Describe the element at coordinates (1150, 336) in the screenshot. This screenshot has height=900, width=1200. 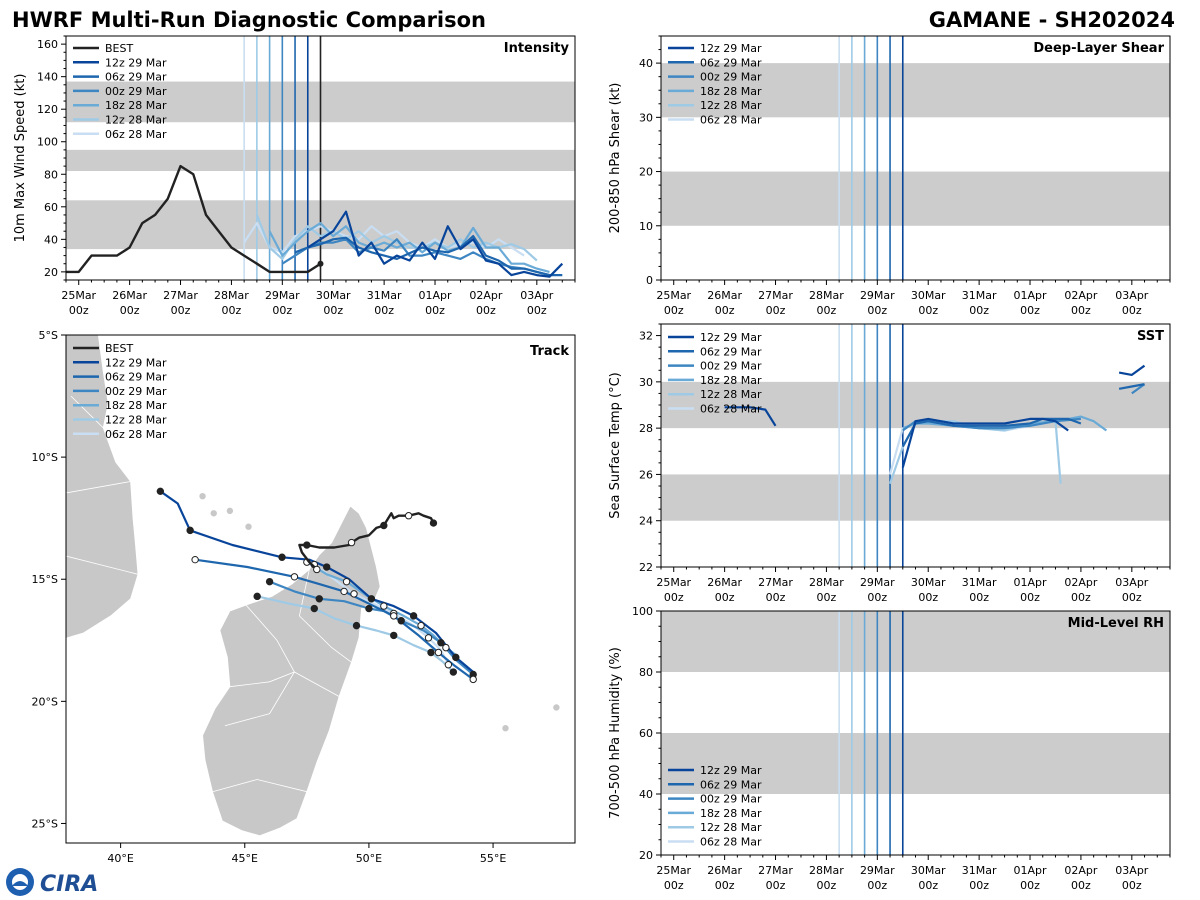
I see `panel-title: SST` at that location.